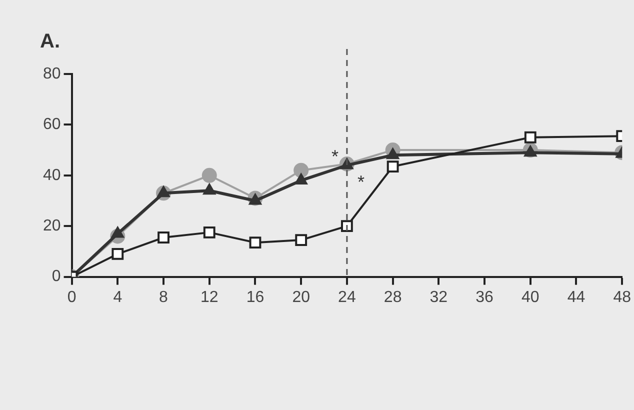  What do you see at coordinates (530, 297) in the screenshot?
I see `x-tick-label: 40` at bounding box center [530, 297].